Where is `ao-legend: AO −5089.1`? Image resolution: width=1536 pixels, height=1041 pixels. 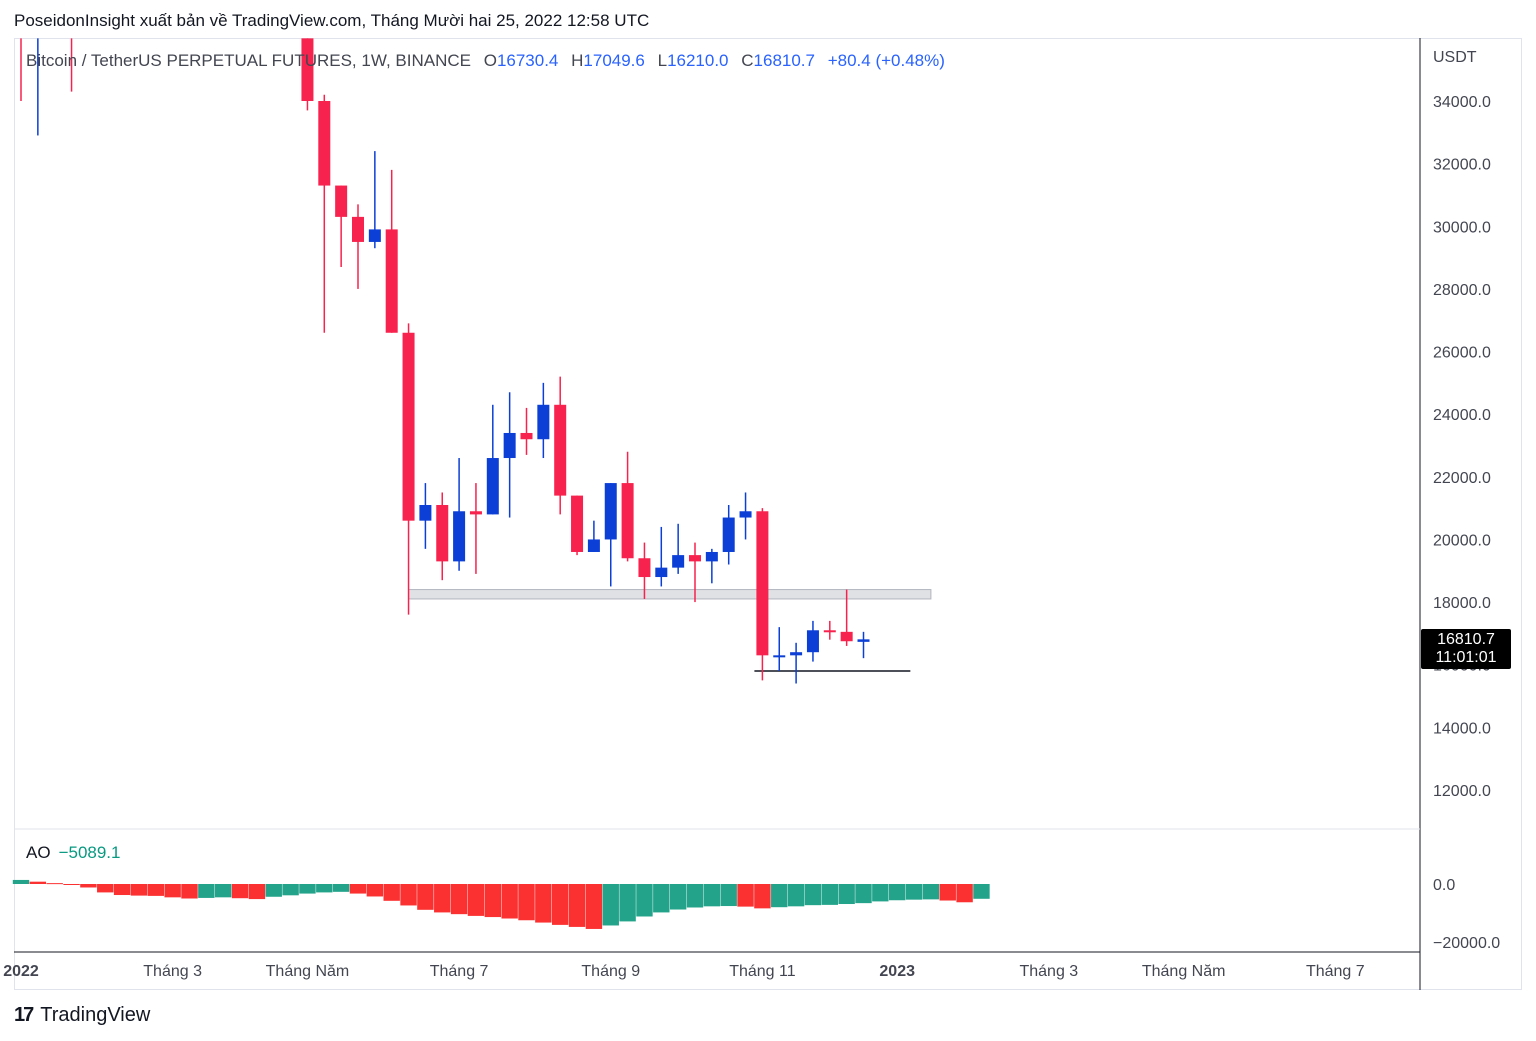
ao-legend: AO −5089.1 is located at coordinates (73, 853).